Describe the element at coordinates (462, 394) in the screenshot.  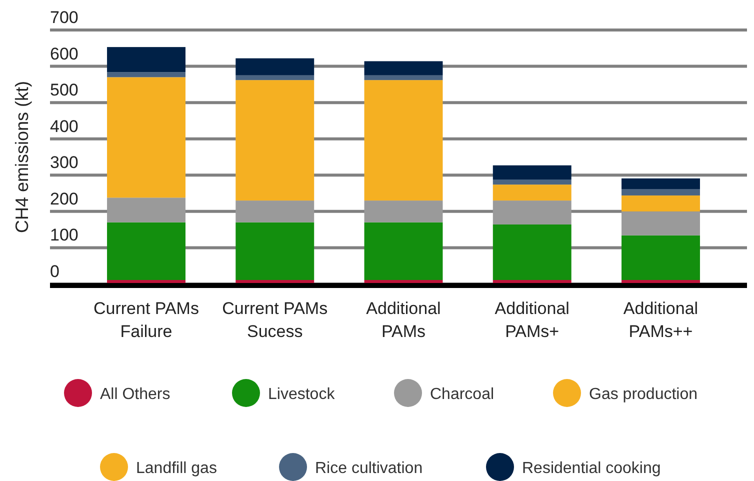
I see `legend-label: Charcoal` at that location.